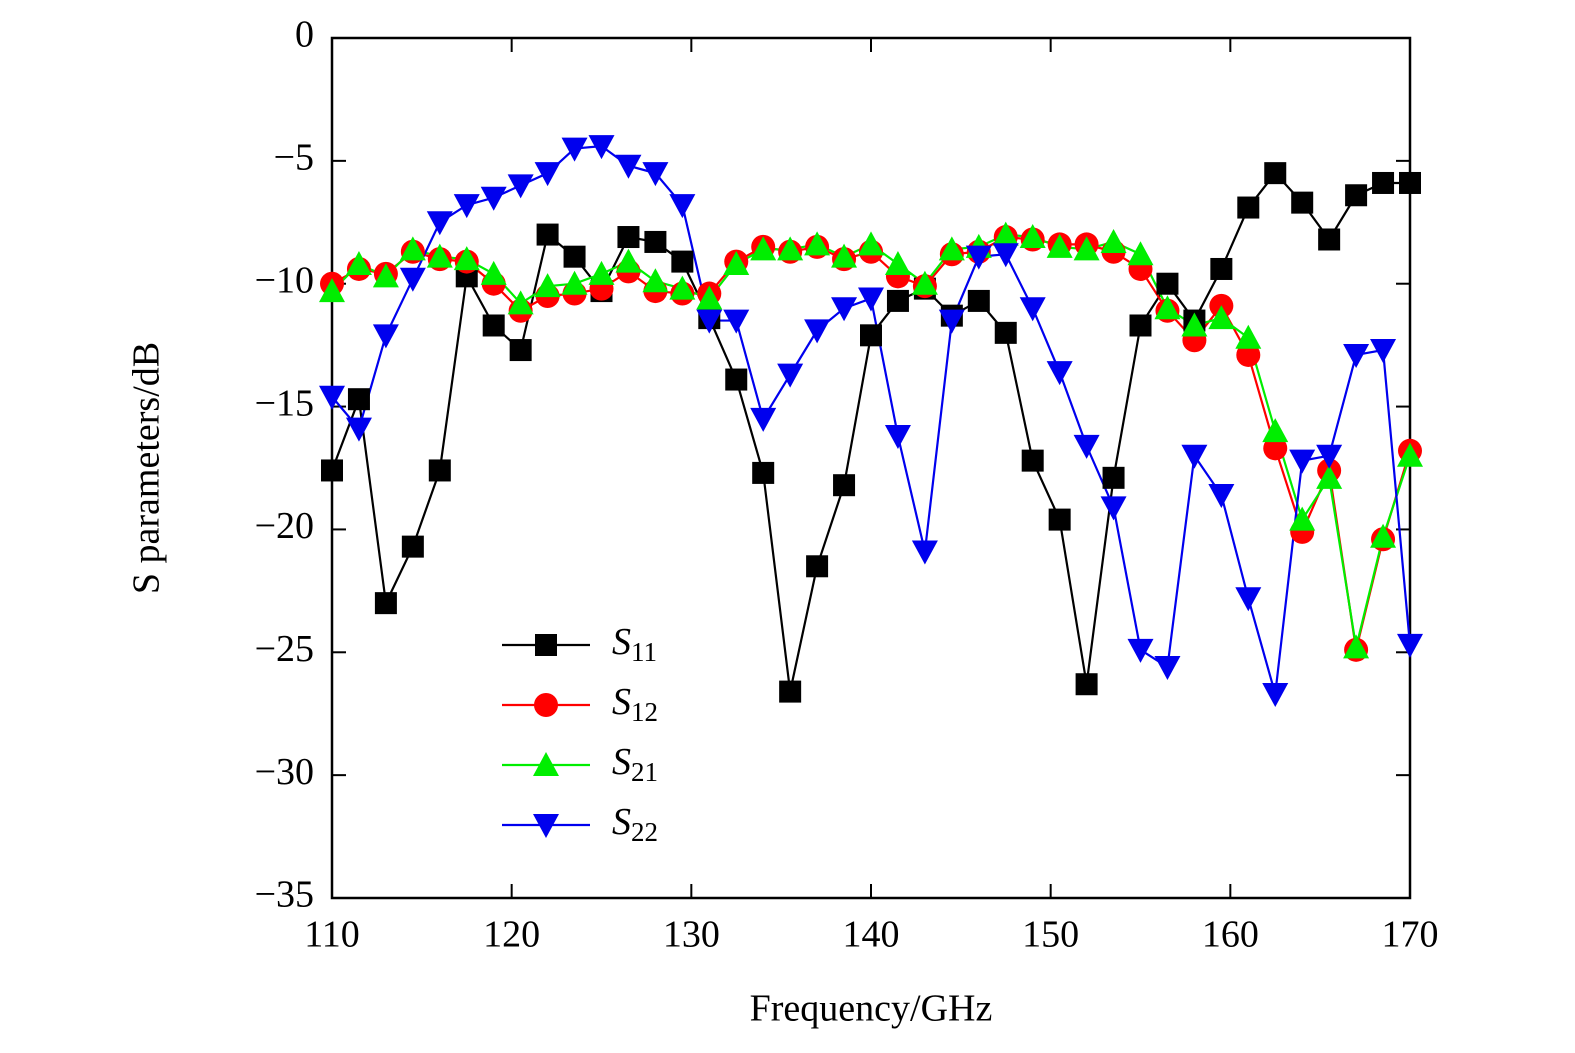  What do you see at coordinates (634, 644) in the screenshot?
I see `legend-label: S11` at bounding box center [634, 644].